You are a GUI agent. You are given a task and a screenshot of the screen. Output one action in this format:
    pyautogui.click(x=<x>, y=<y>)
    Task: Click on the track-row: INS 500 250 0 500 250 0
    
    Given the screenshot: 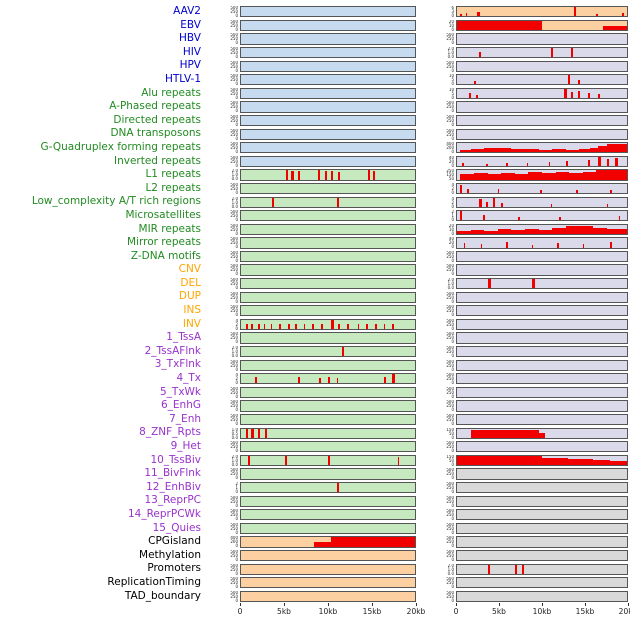 What is the action you would take?
    pyautogui.click(x=315, y=311)
    